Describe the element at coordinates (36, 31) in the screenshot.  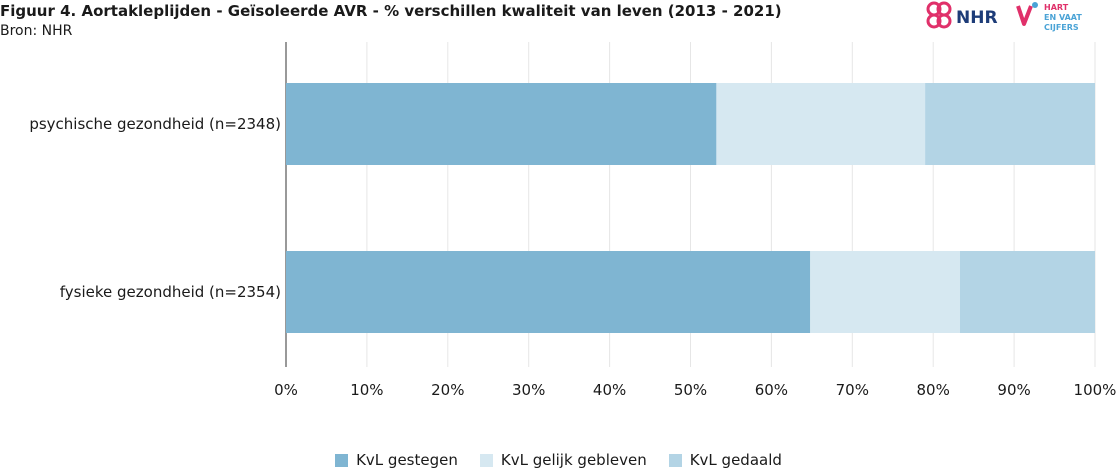
I see `chart-source: Bron: NHR` at that location.